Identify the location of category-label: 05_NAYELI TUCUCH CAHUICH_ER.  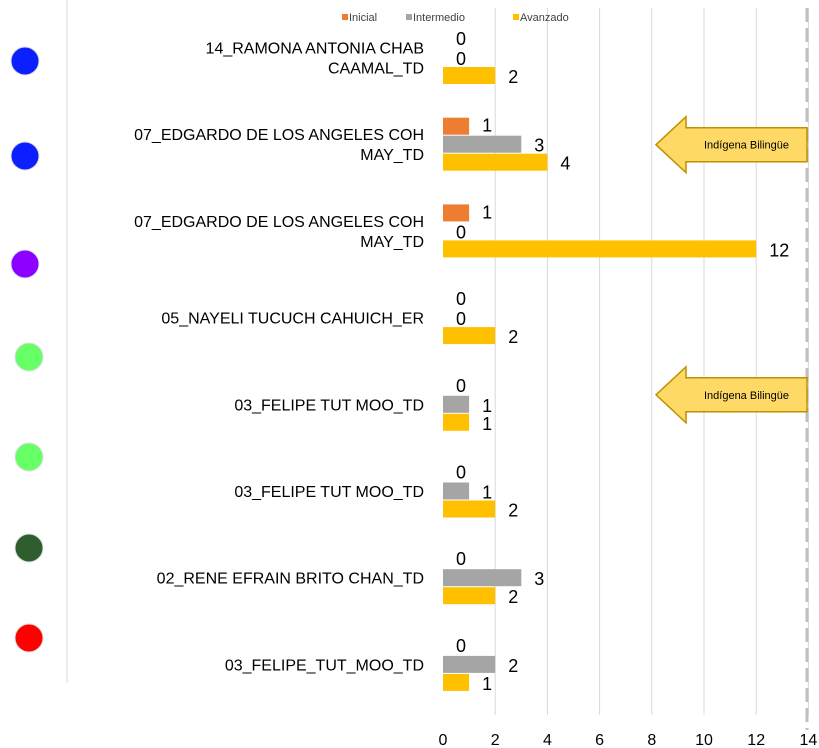
(292, 319).